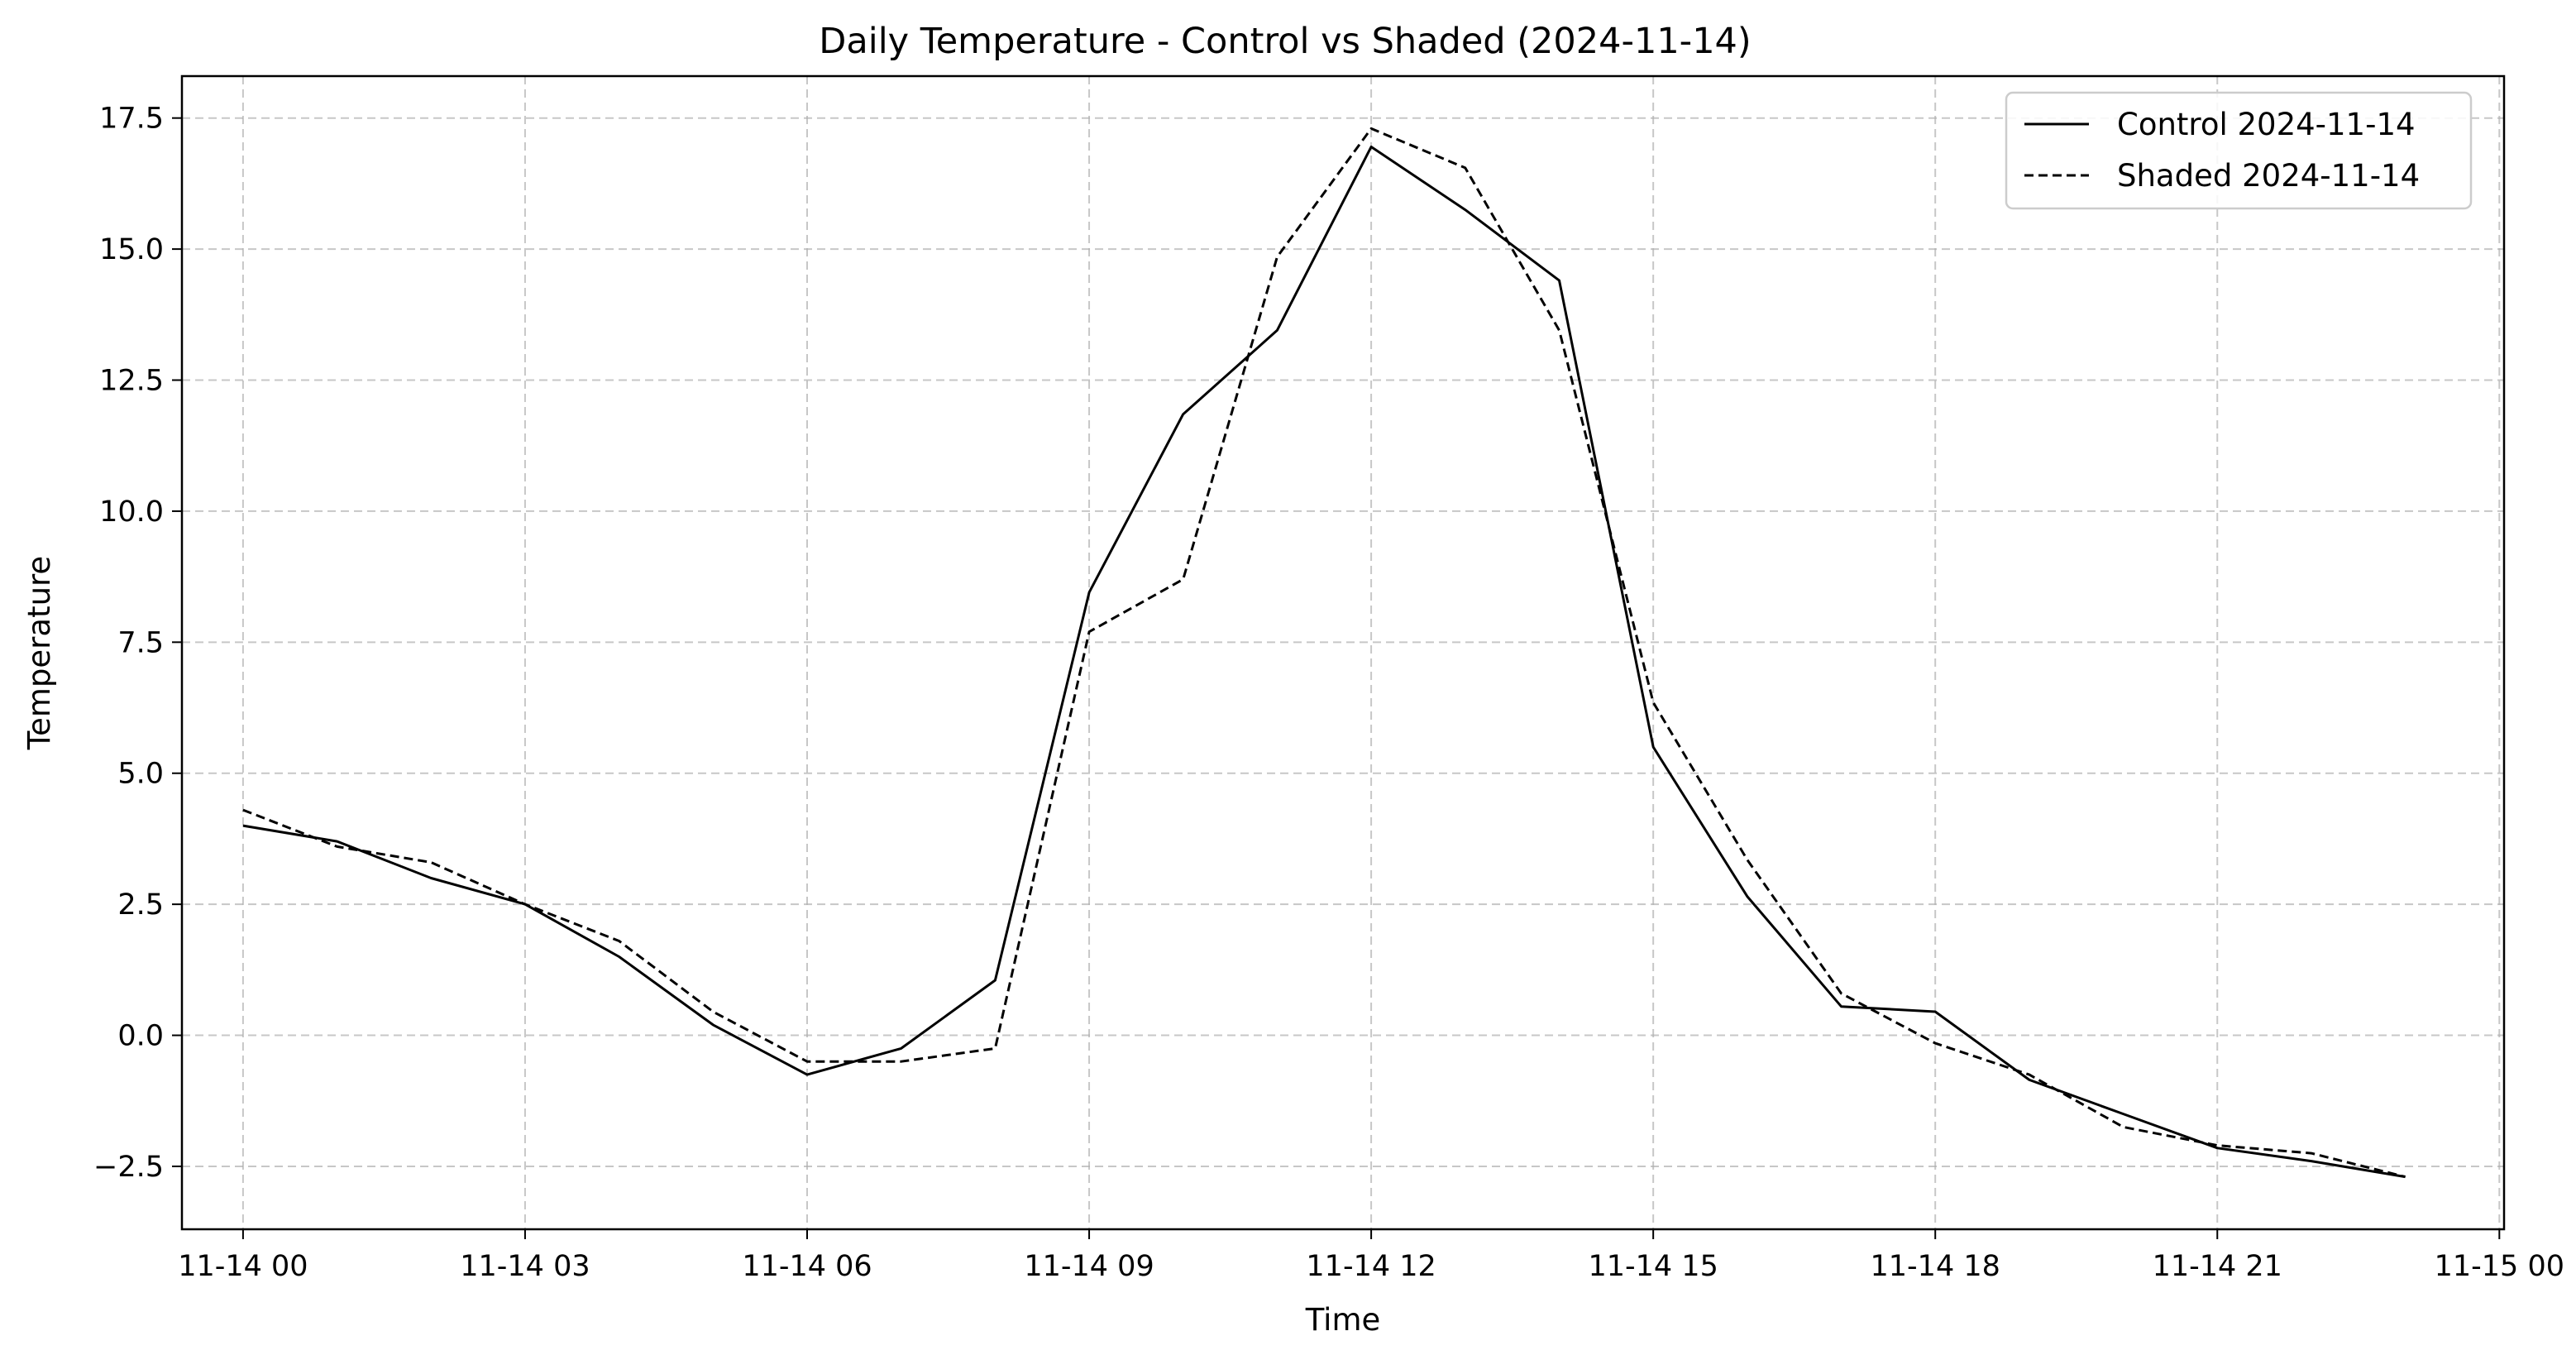  What do you see at coordinates (2266, 124) in the screenshot?
I see `legend-label-control: Control 2024-11-14` at bounding box center [2266, 124].